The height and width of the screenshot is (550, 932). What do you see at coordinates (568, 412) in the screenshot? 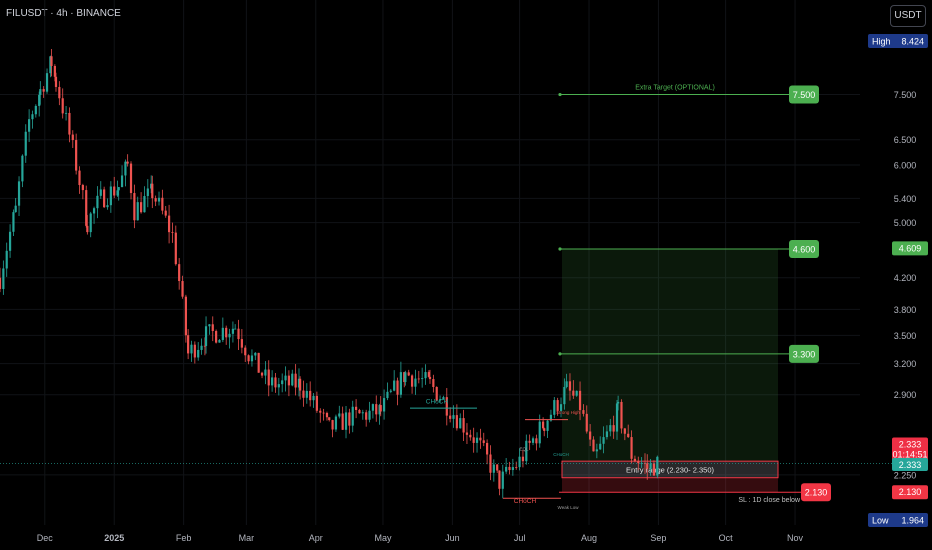
I see `structure-annotation: Strong High` at bounding box center [568, 412].